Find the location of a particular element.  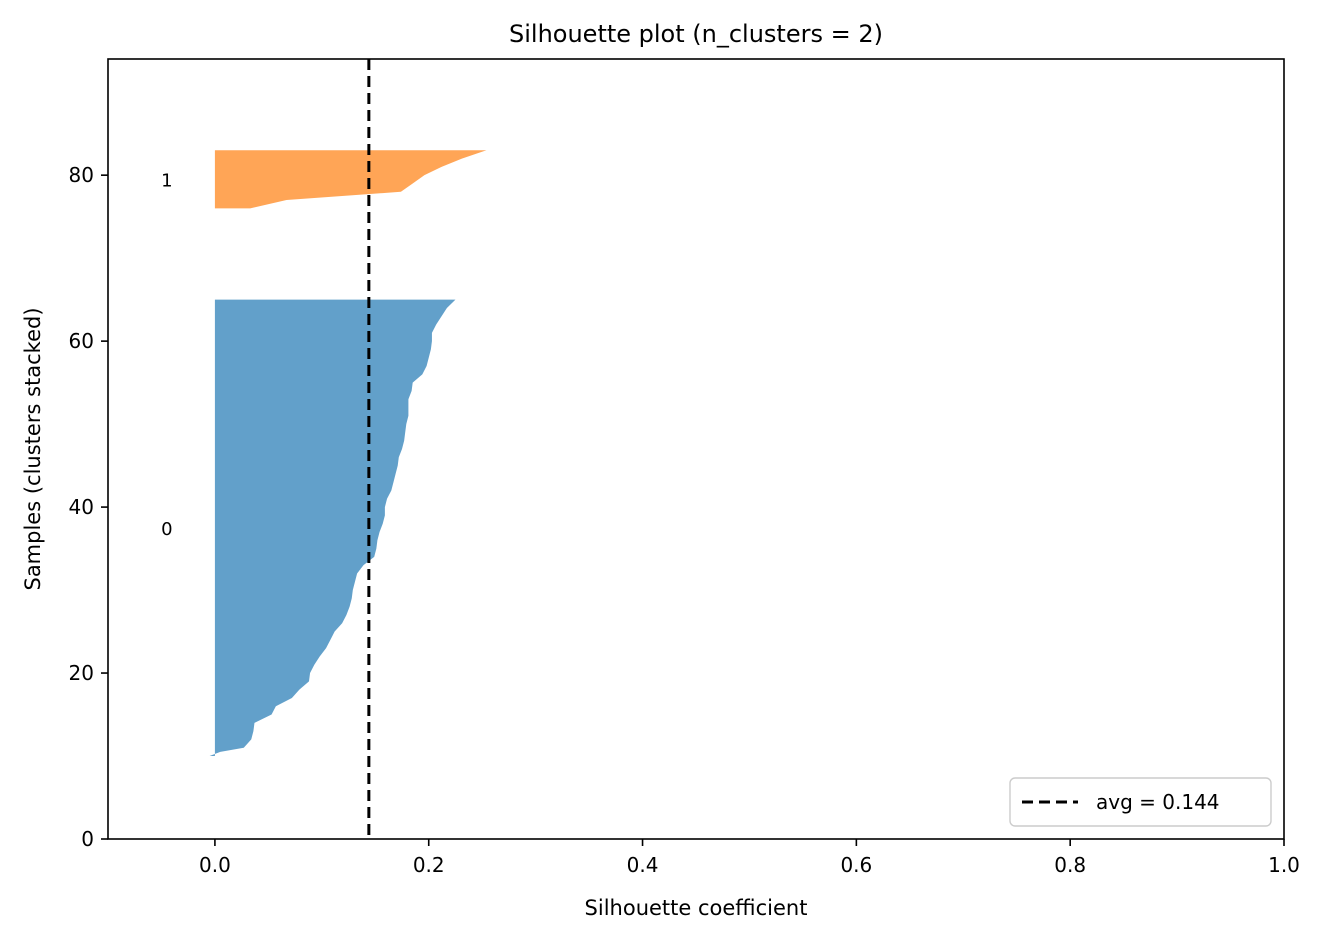

legend-box is located at coordinates (1140, 802).